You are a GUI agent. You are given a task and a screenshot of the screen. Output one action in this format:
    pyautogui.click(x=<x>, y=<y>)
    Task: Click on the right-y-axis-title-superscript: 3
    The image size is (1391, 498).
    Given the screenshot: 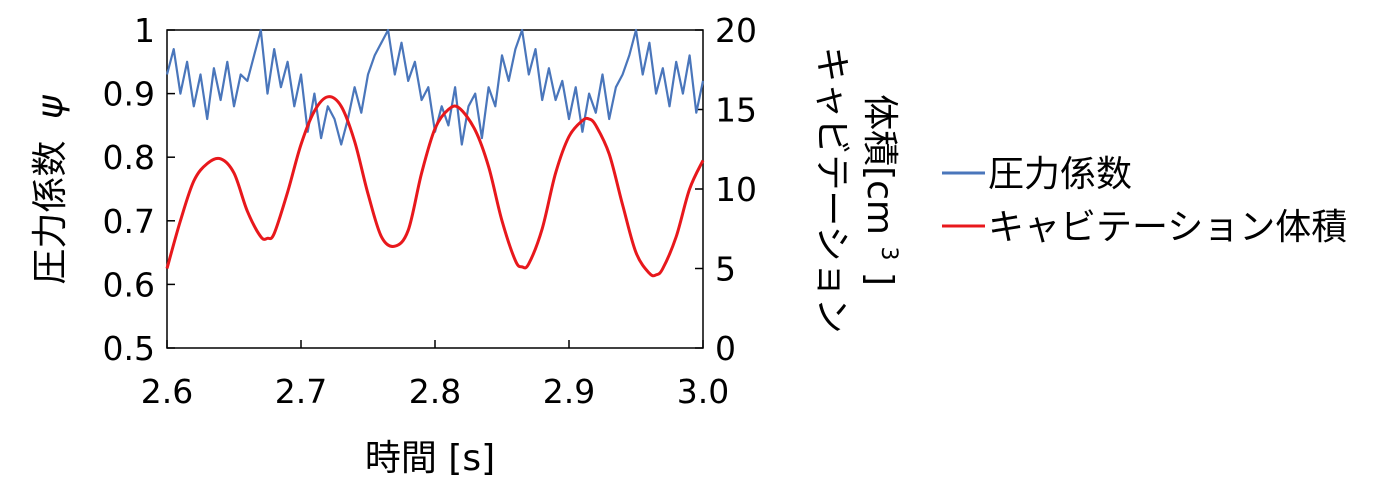 What is the action you would take?
    pyautogui.click(x=888, y=253)
    